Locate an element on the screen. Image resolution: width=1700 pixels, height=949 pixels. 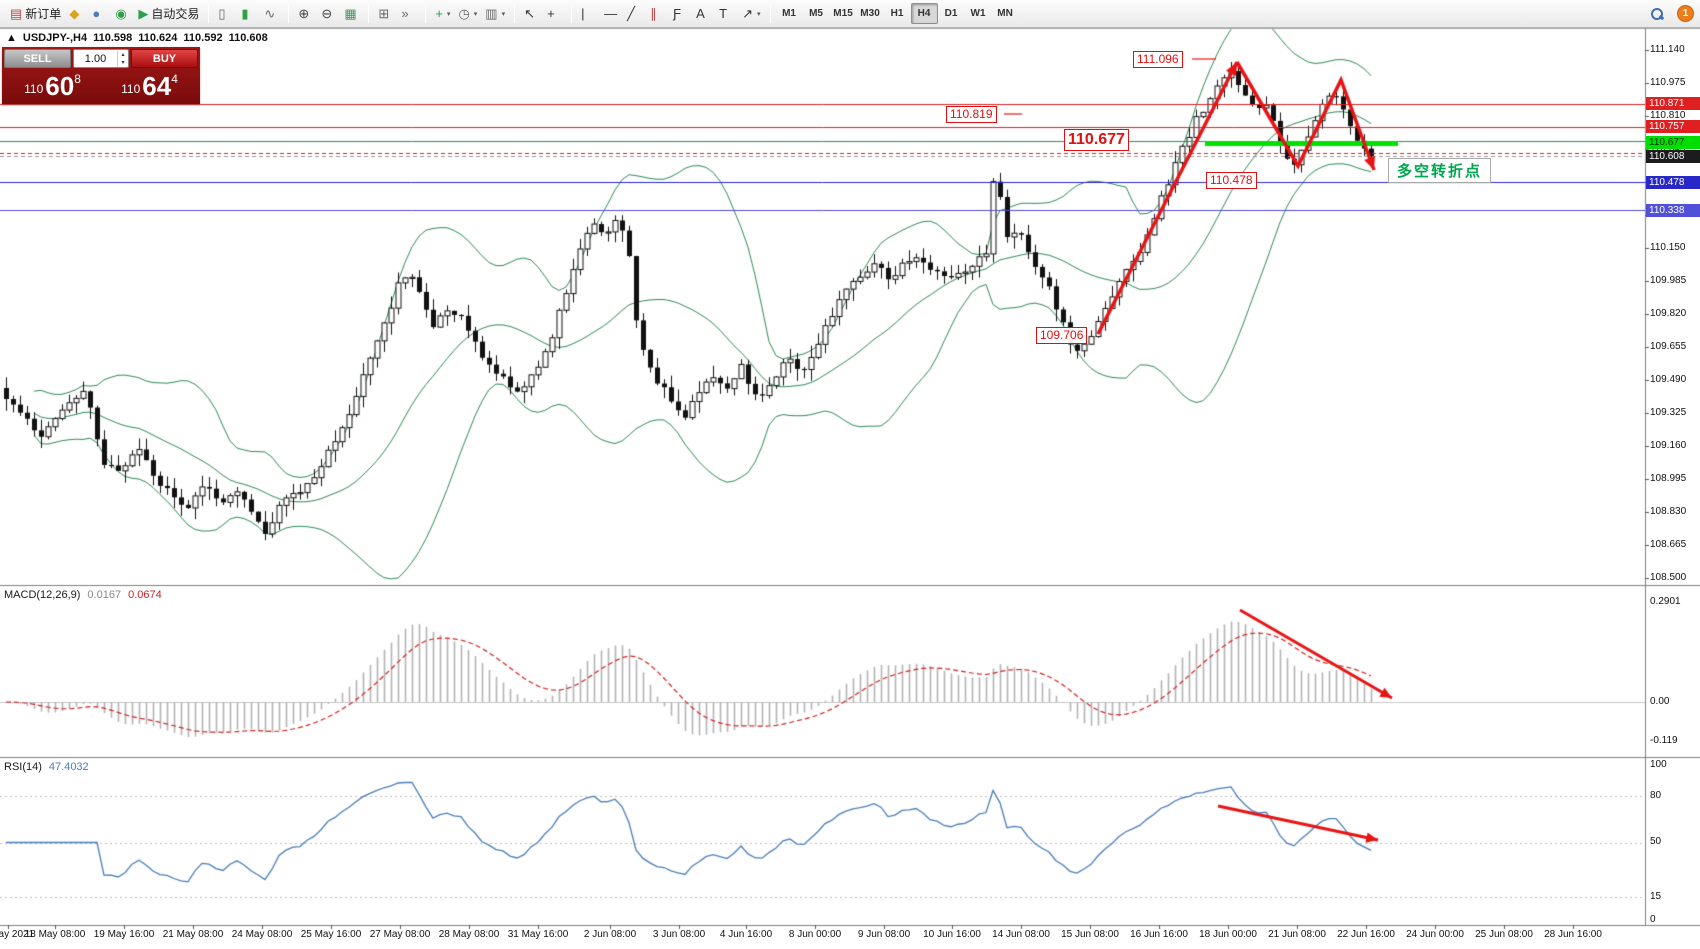
auto-trading-icon: ▶ is located at coordinates (143, 13).